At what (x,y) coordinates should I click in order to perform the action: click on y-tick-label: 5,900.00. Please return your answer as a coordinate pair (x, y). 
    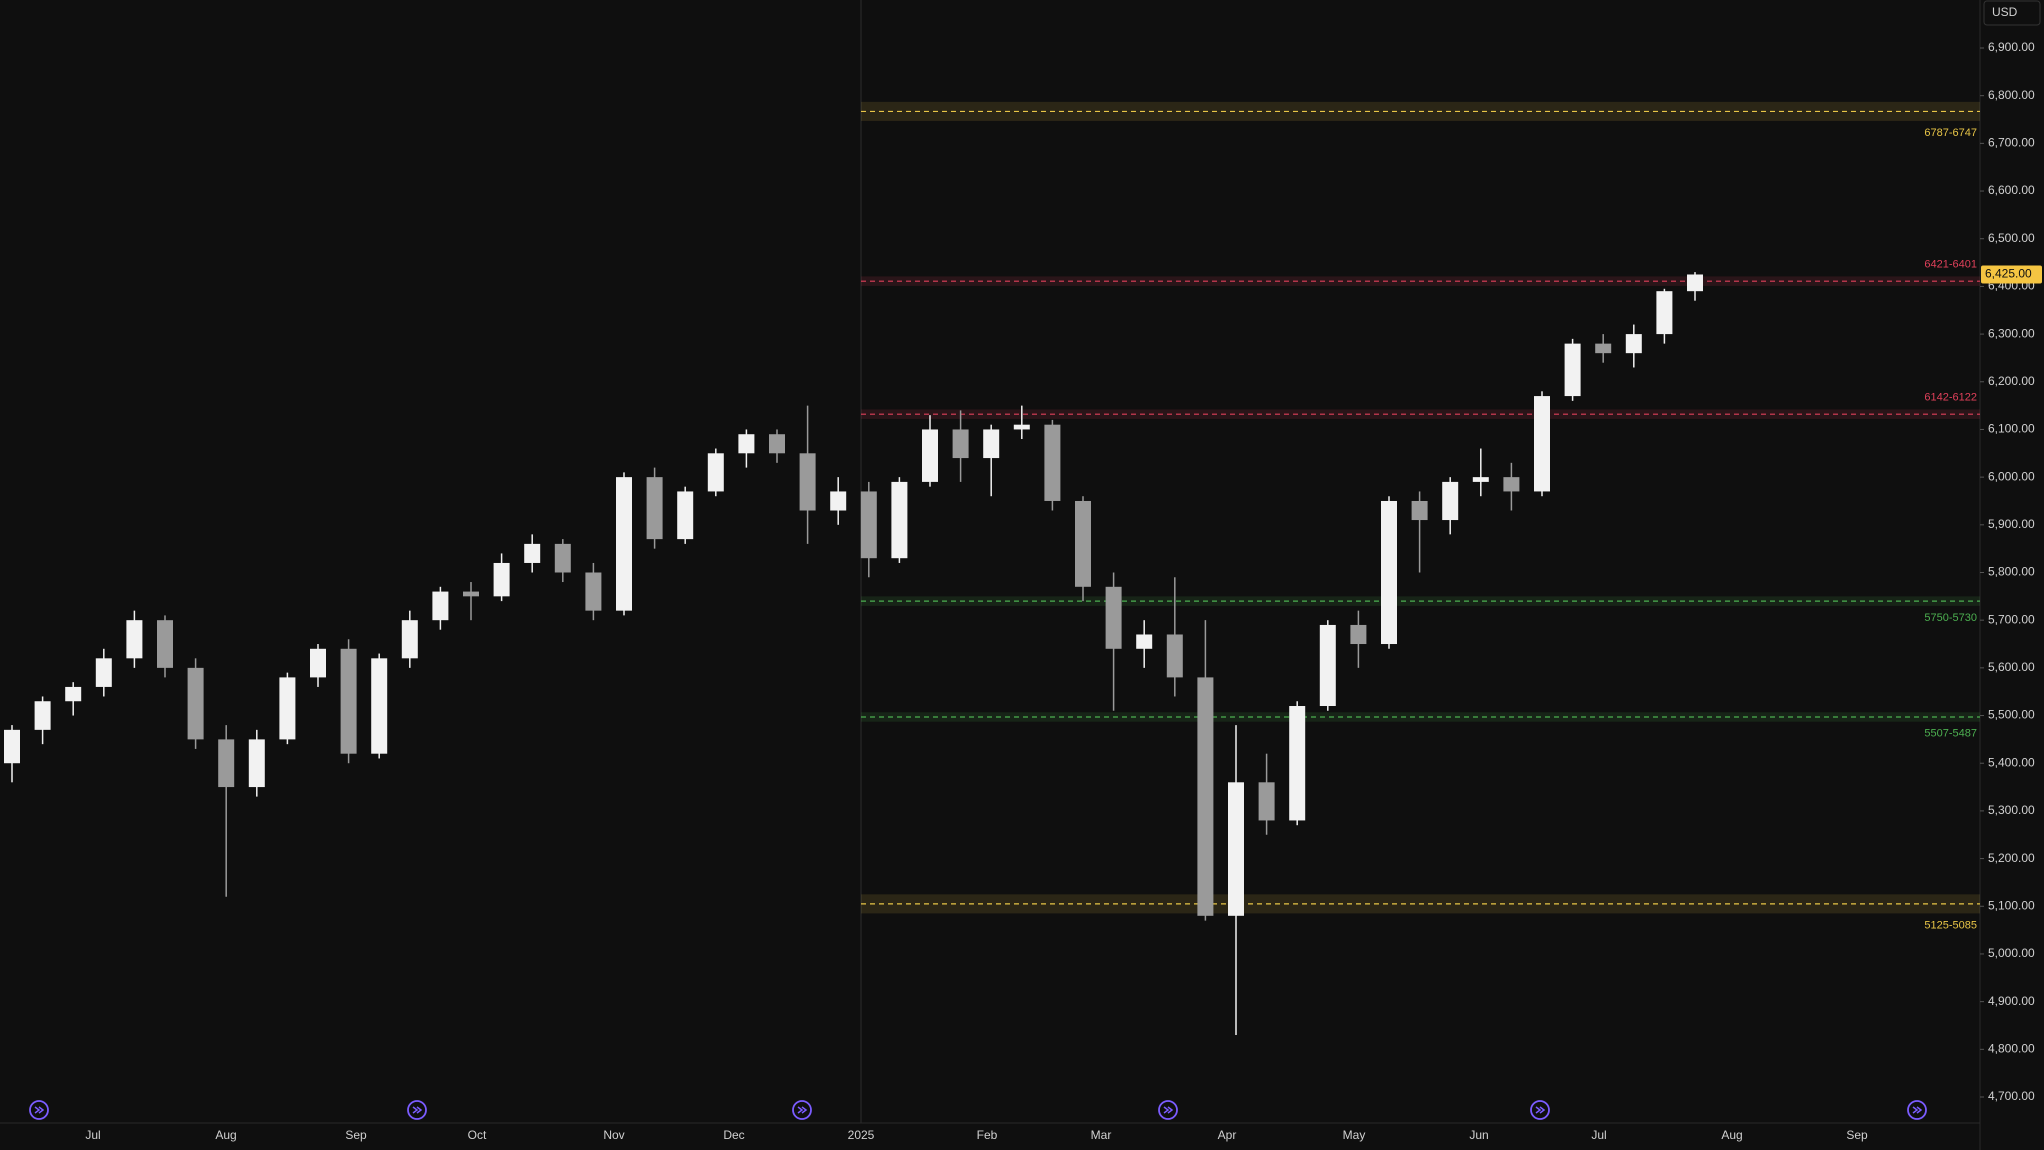
    Looking at the image, I should click on (2011, 524).